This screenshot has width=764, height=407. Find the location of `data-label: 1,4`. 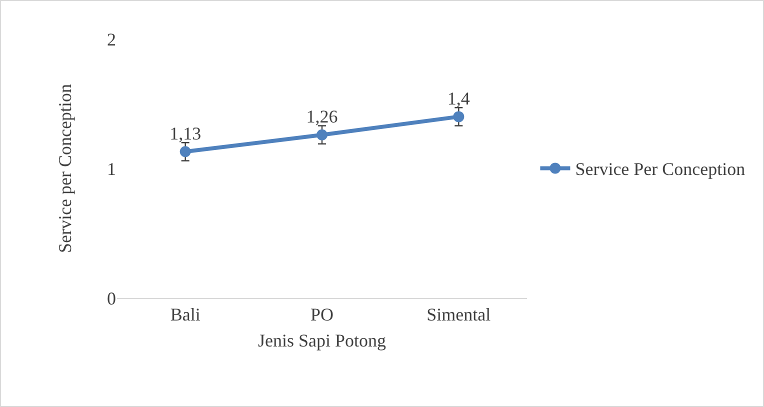

data-label: 1,4 is located at coordinates (458, 98).